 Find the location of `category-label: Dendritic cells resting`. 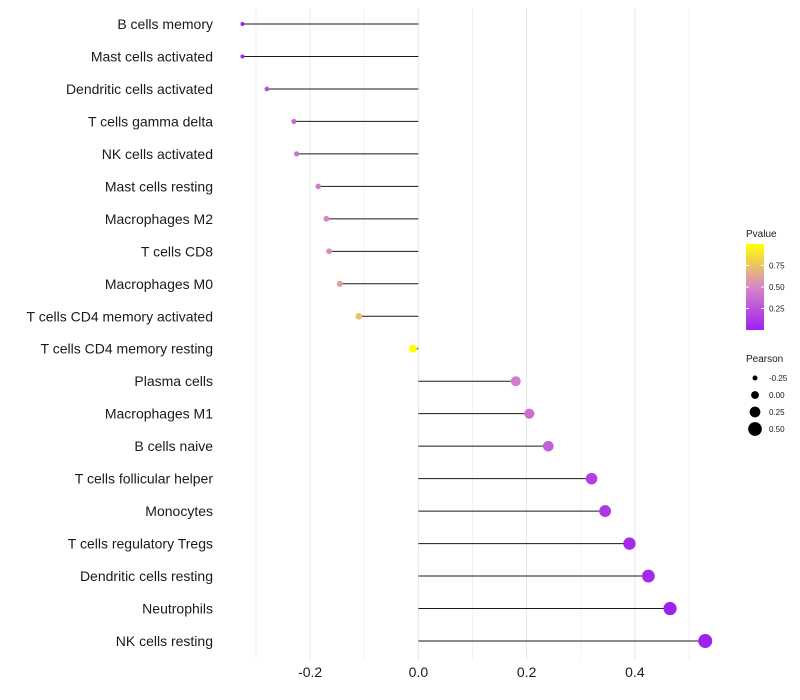

category-label: Dendritic cells resting is located at coordinates (146, 576).